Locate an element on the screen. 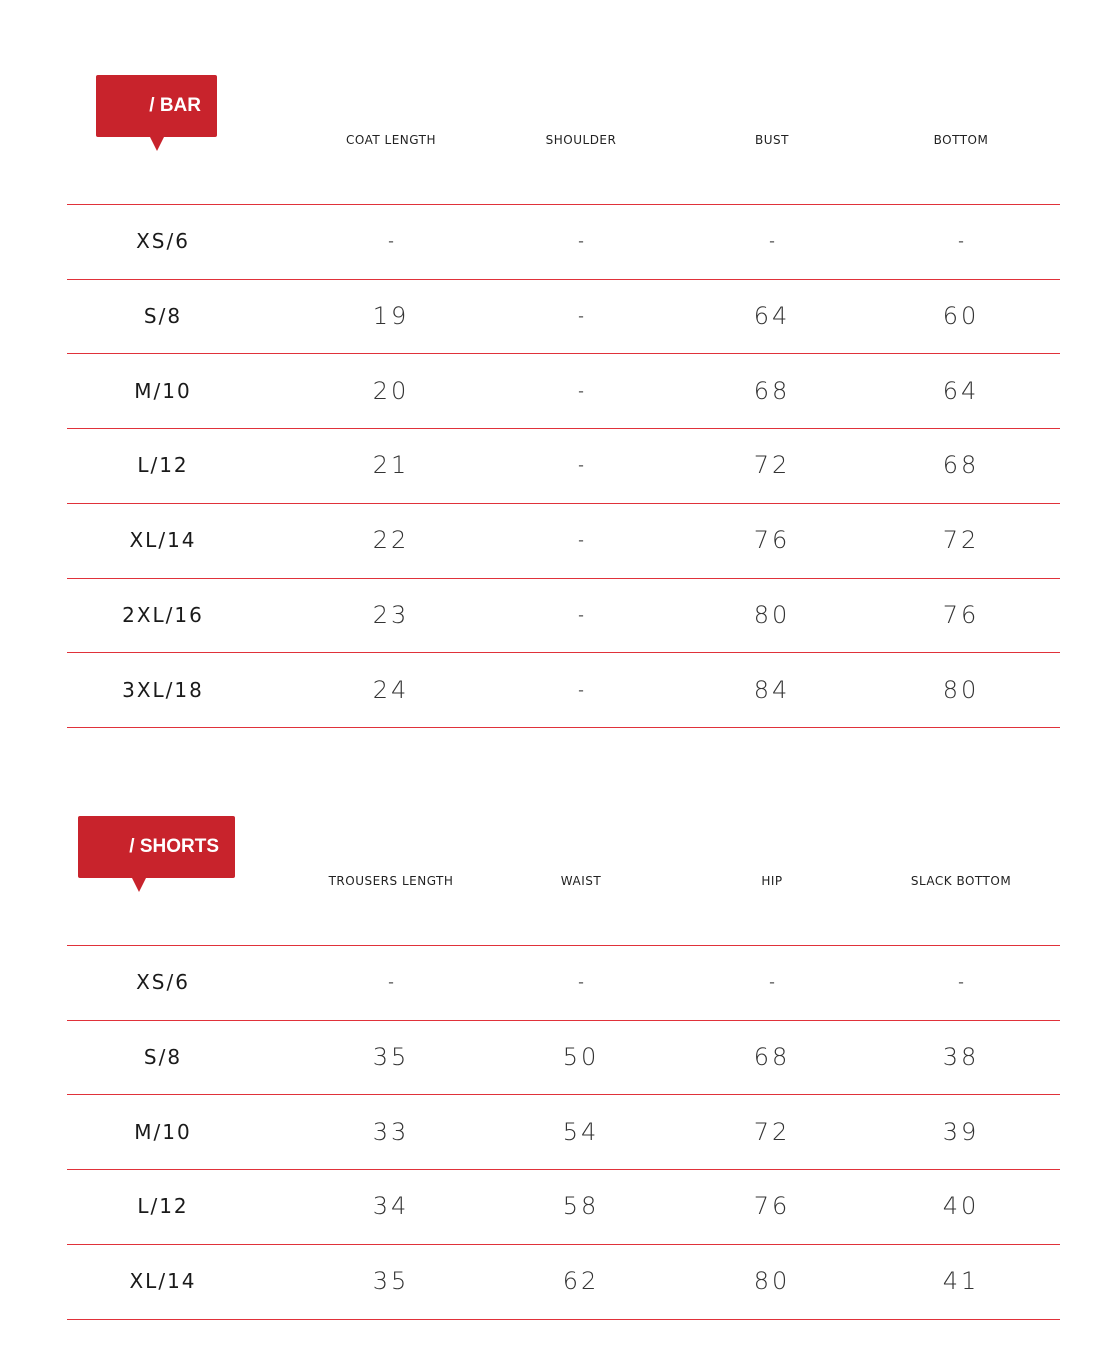 The height and width of the screenshot is (1347, 1100). measurement-cell: 50 is located at coordinates (581, 1057).